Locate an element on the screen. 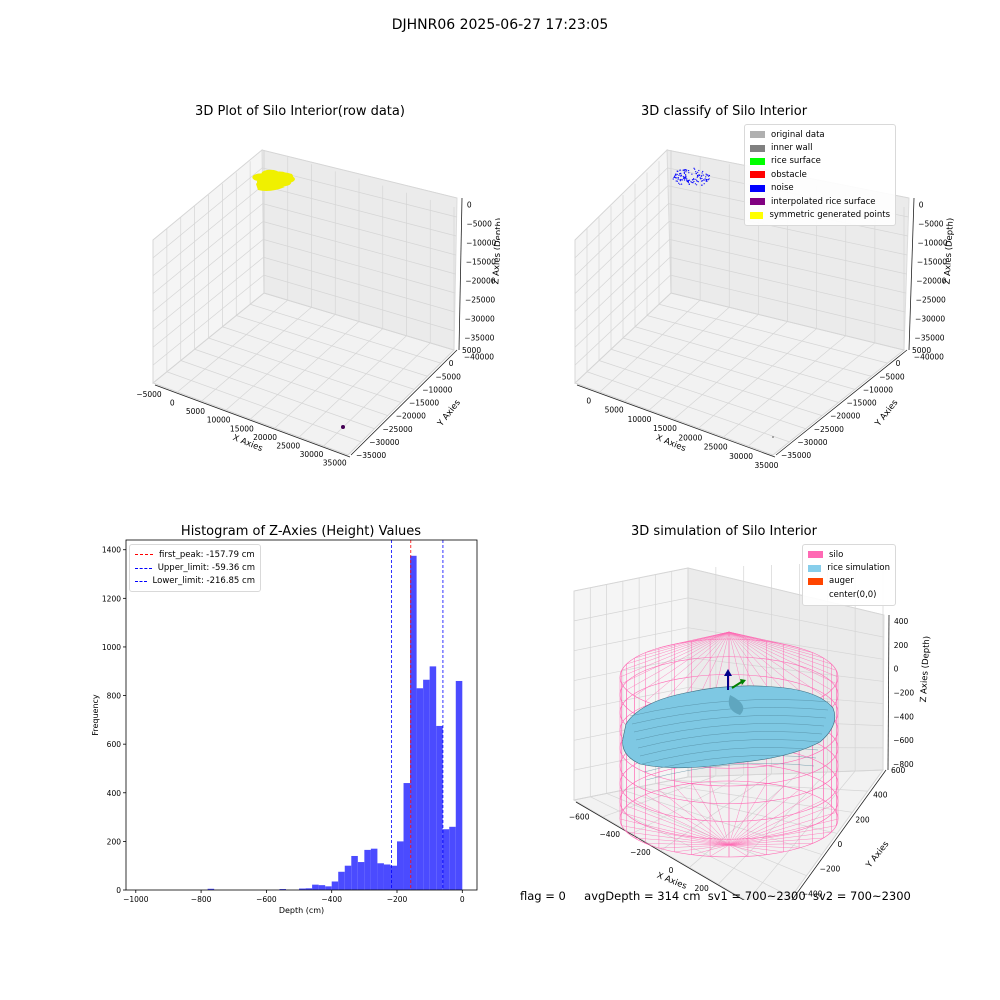 The width and height of the screenshot is (1000, 1000). z-tick-label: −40000 is located at coordinates (929, 357).